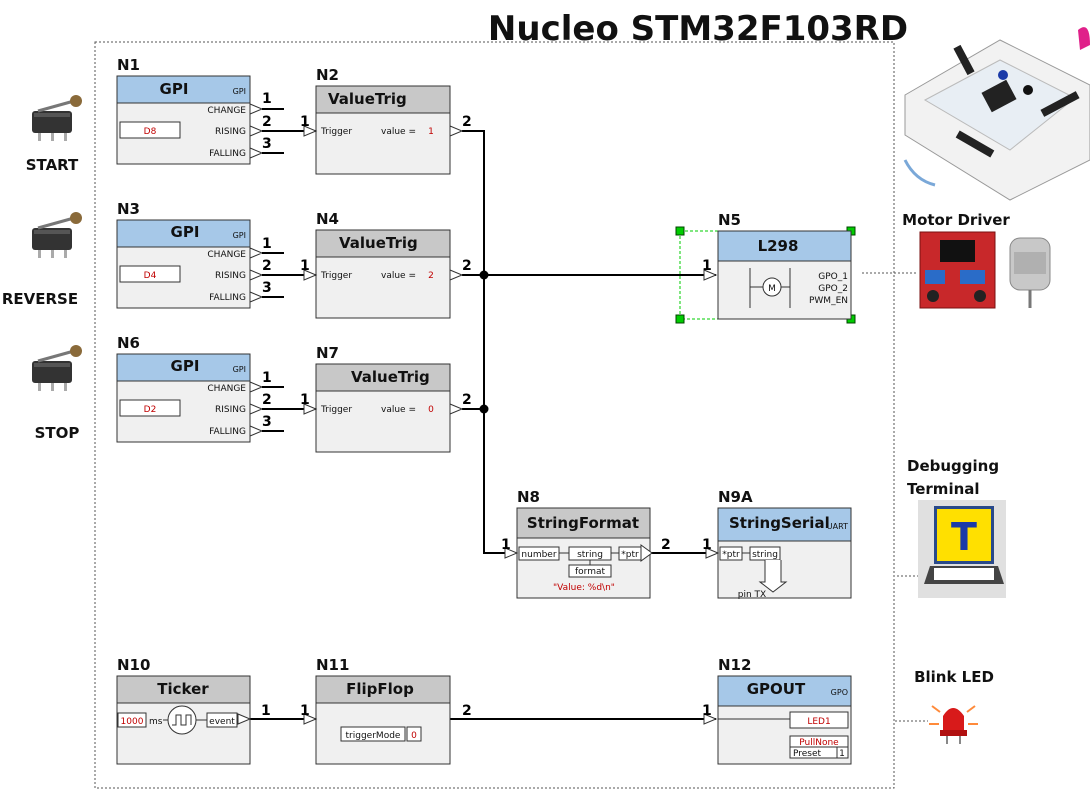  Describe the element at coordinates (54, 134) in the screenshot. I see `start-switch: START` at that location.